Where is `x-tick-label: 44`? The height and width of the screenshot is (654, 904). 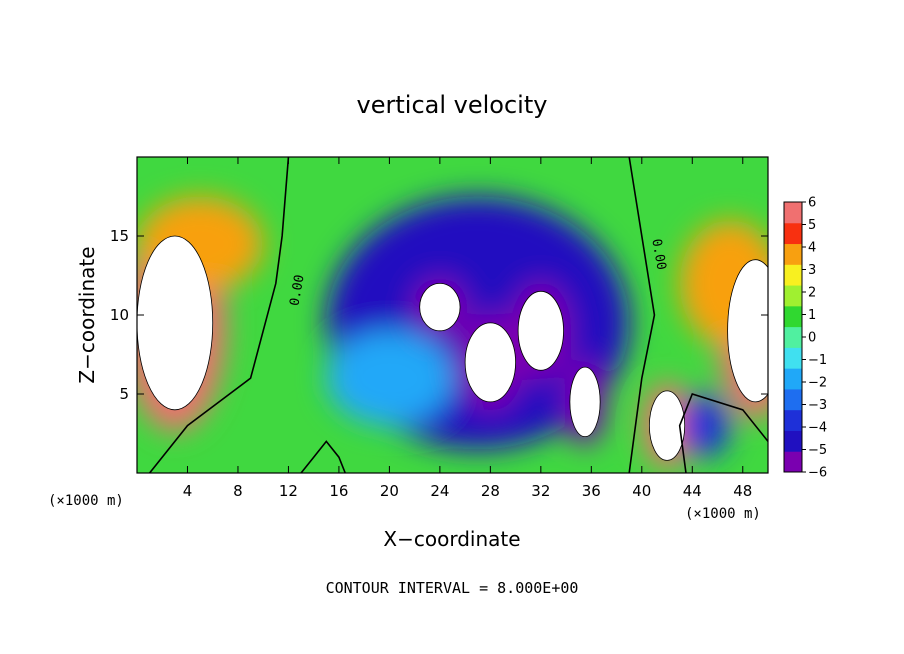 x-tick-label: 44 is located at coordinates (692, 491).